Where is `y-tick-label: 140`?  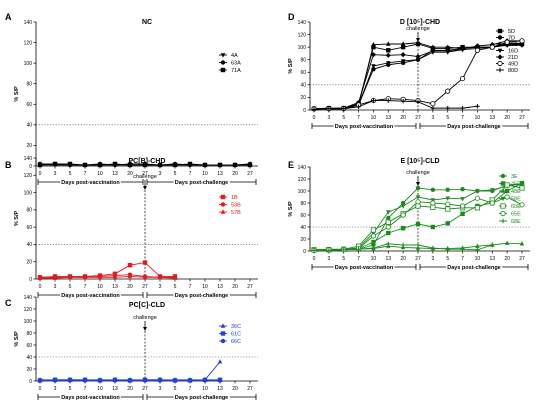 y-tick-label: 140 is located at coordinates (302, 168).